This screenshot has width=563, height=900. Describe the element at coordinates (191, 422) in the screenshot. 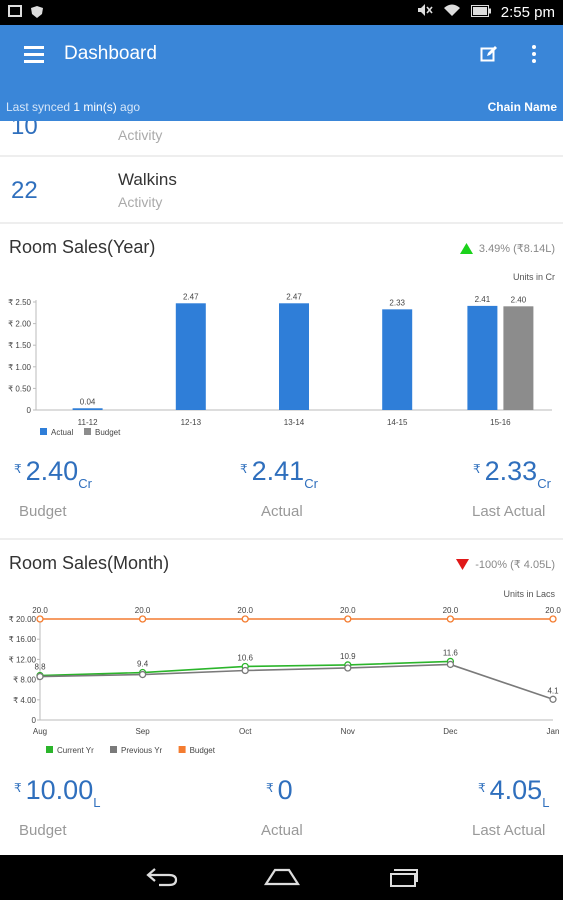

I see `x-tick-label: 12-13` at that location.